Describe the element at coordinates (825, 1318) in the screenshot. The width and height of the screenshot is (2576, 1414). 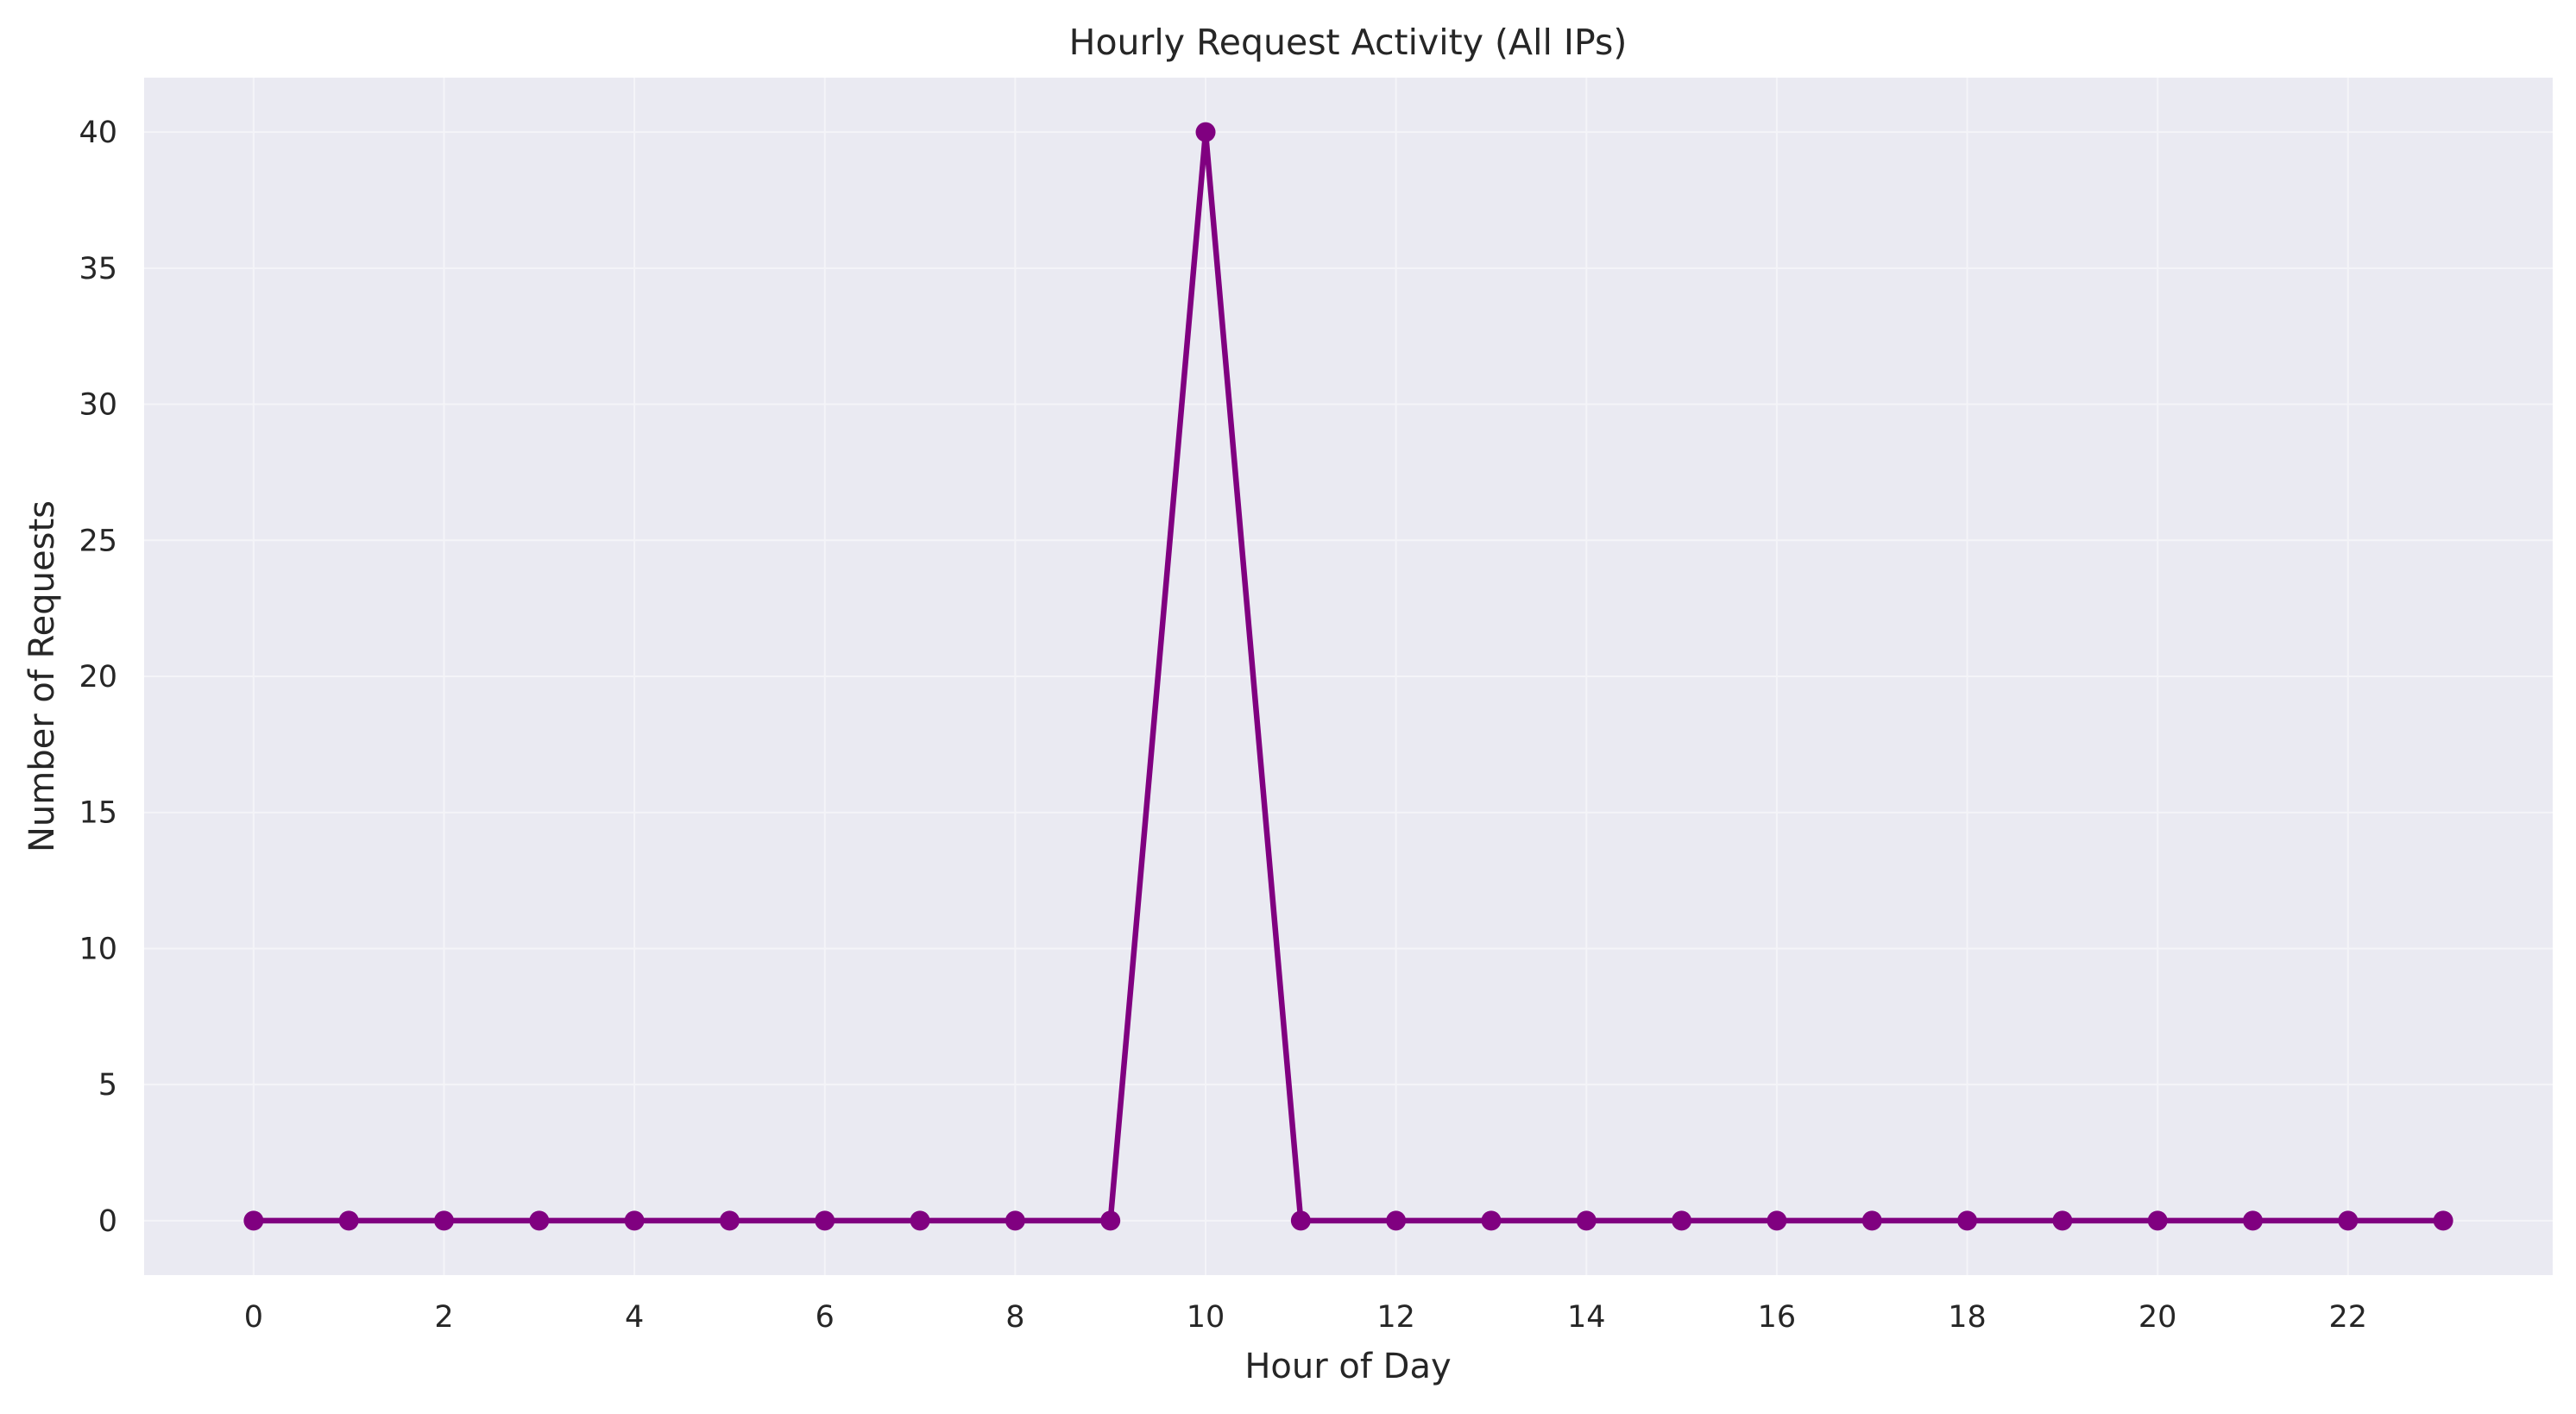
I see `x-tick-label: 6` at that location.